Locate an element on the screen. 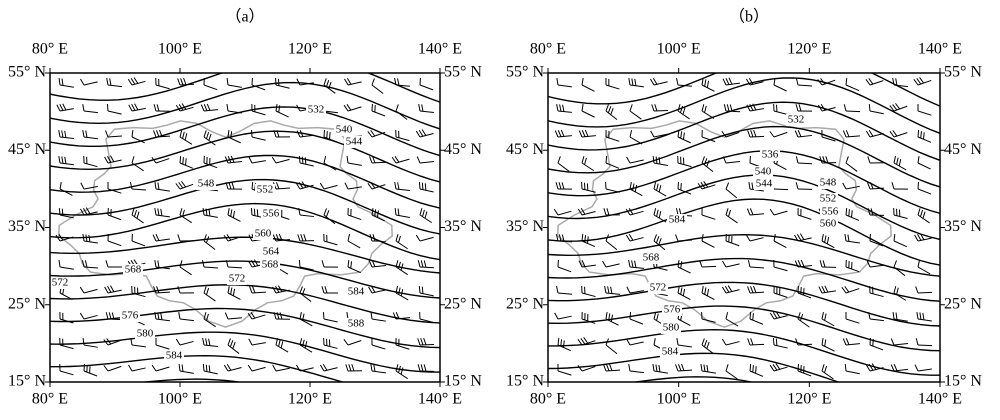  contour-label: 552 is located at coordinates (828, 199).